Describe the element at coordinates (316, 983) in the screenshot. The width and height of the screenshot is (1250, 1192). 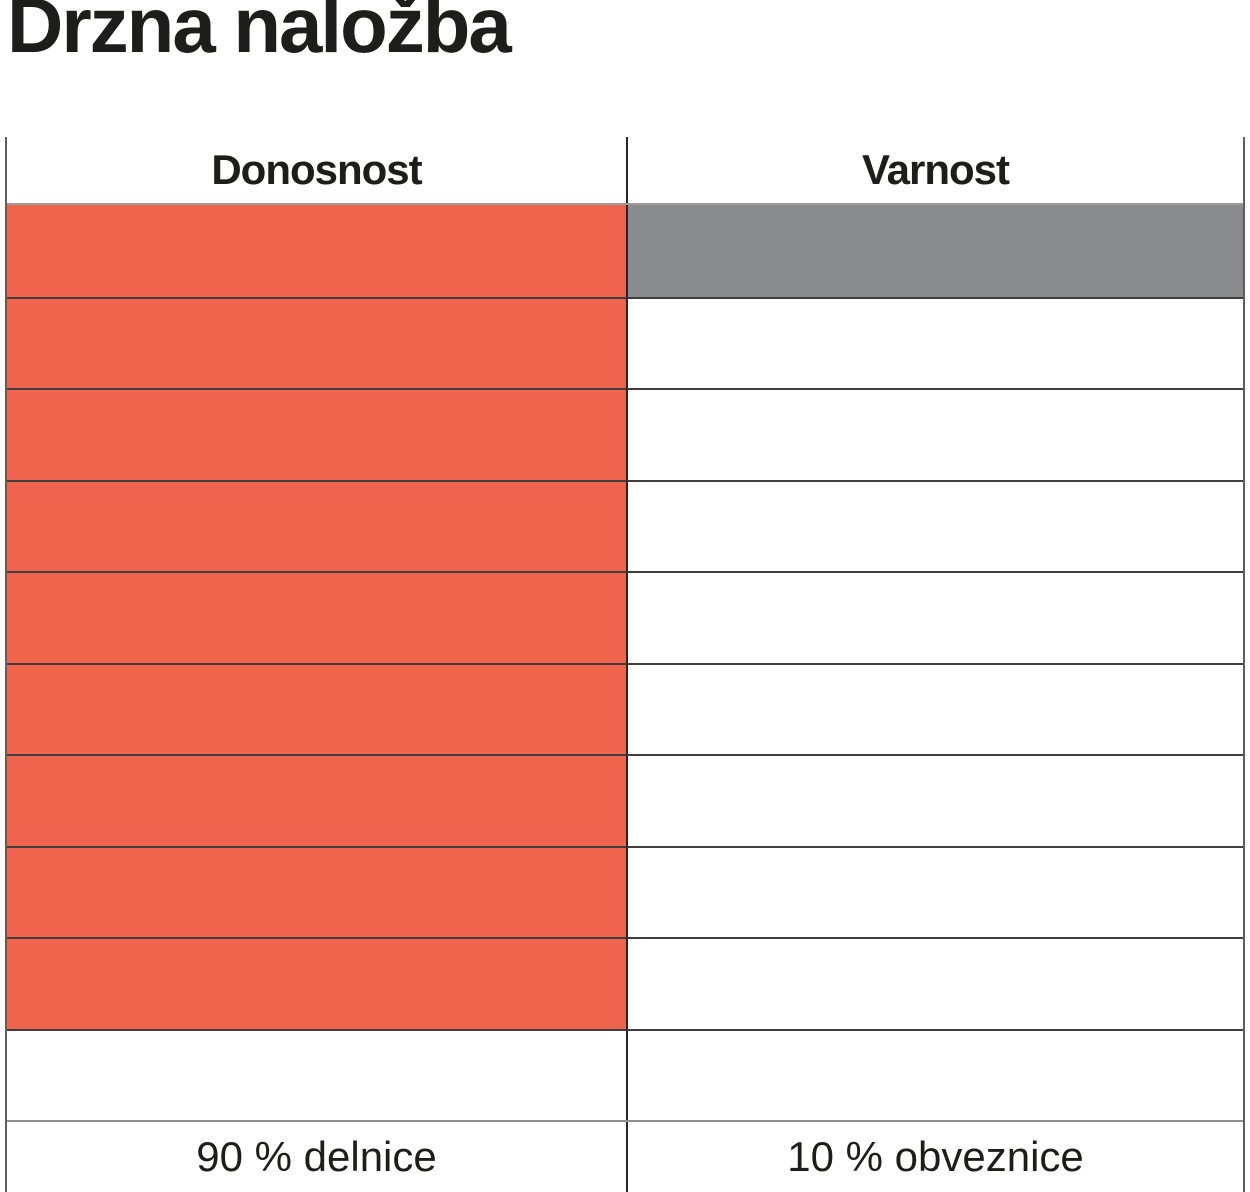
I see `block-cell-donosnost-9-filled` at that location.